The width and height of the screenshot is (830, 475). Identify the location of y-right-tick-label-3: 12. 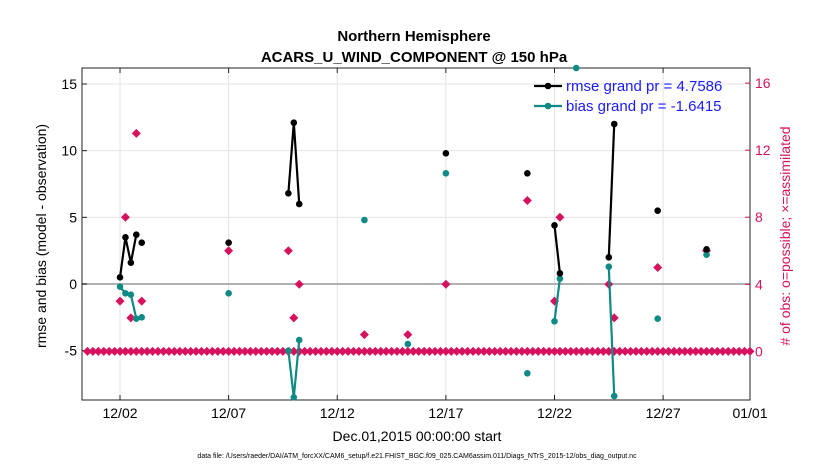
(763, 150).